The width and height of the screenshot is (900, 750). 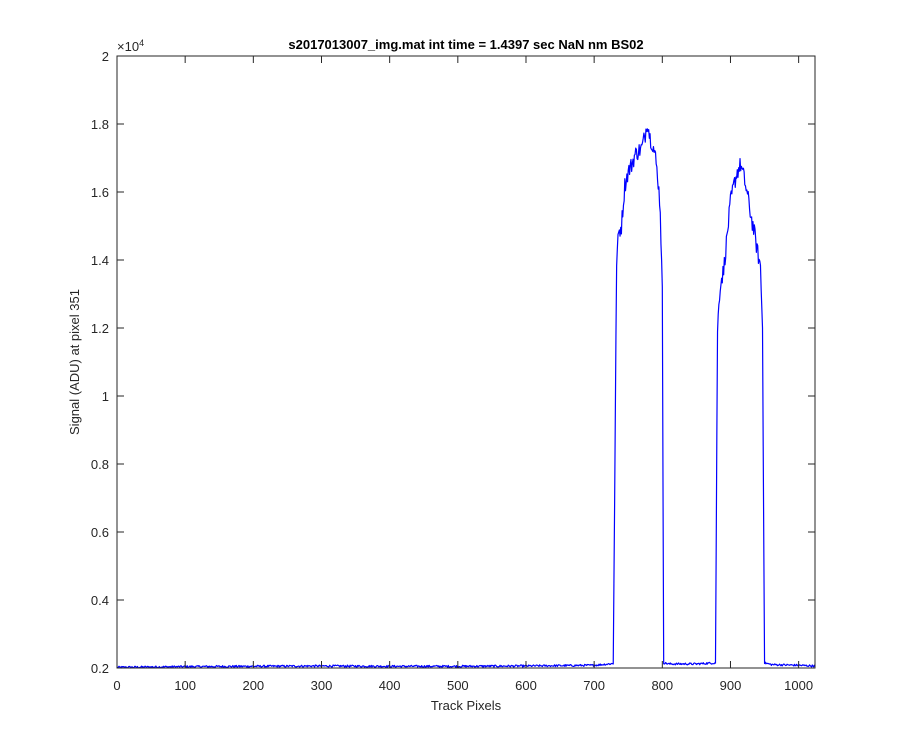 What do you see at coordinates (253, 685) in the screenshot?
I see `x-tick-label: 200` at bounding box center [253, 685].